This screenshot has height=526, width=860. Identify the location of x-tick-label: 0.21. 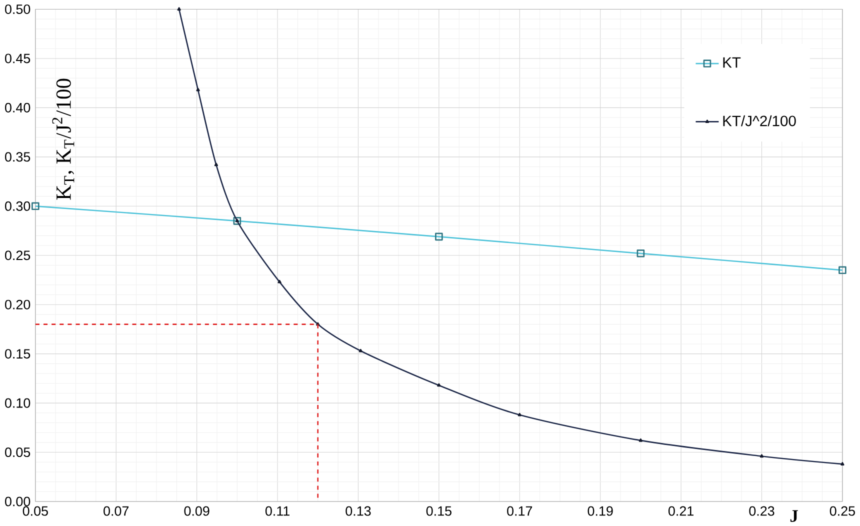
(681, 511).